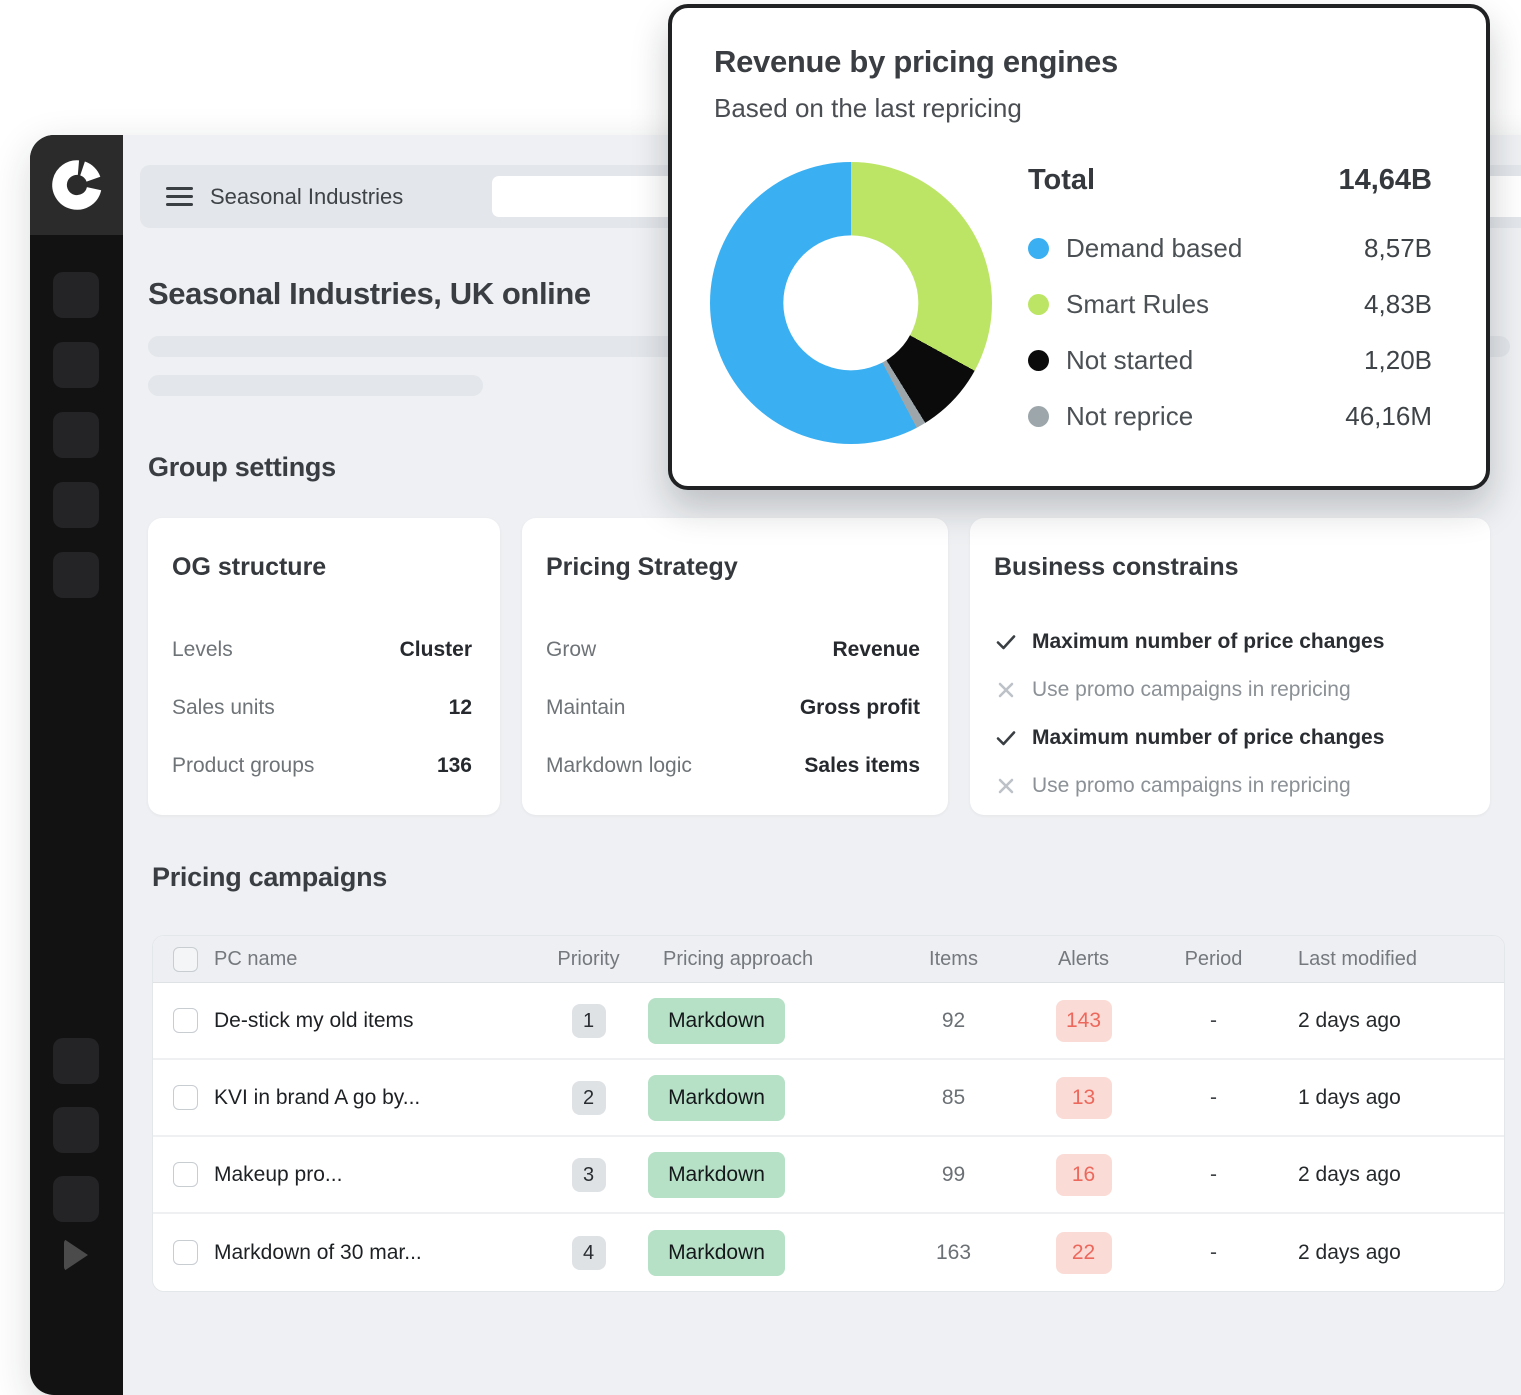 The width and height of the screenshot is (1521, 1395). Describe the element at coordinates (1083, 1252) in the screenshot. I see `alerts-badge: 22` at that location.